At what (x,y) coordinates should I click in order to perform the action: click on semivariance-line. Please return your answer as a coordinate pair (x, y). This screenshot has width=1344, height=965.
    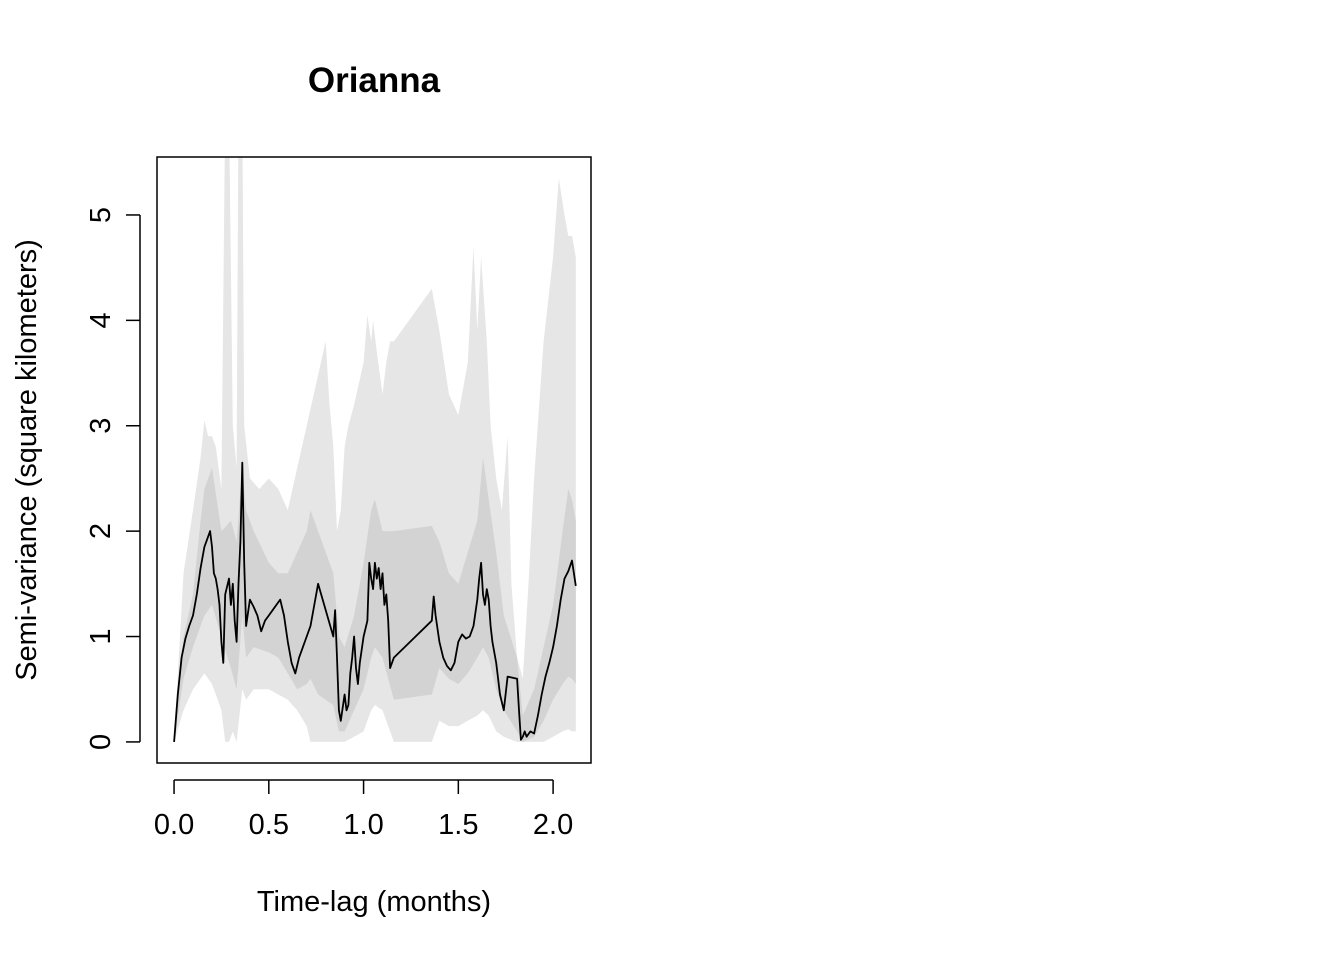
    Looking at the image, I should click on (375, 601).